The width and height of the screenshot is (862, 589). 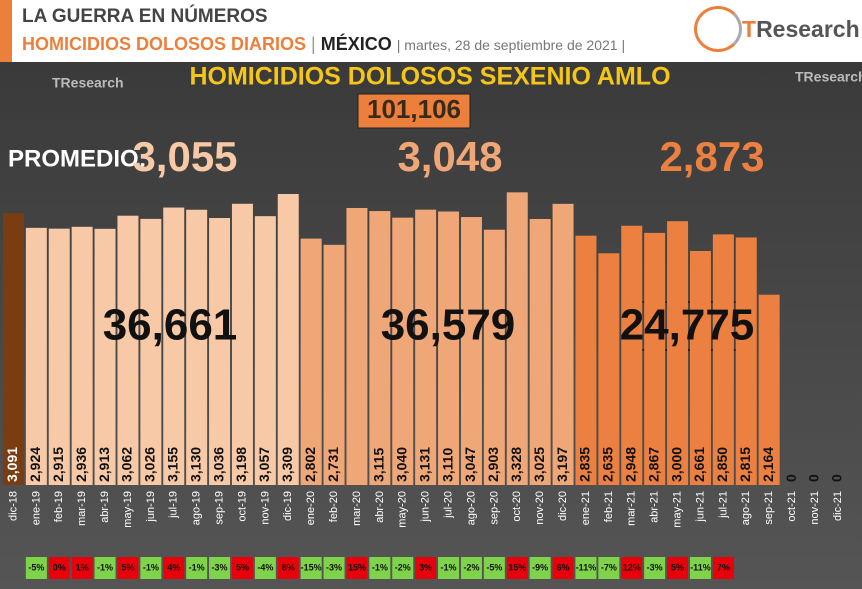 What do you see at coordinates (448, 505) in the screenshot?
I see `x-tick-label: jul-20` at bounding box center [448, 505].